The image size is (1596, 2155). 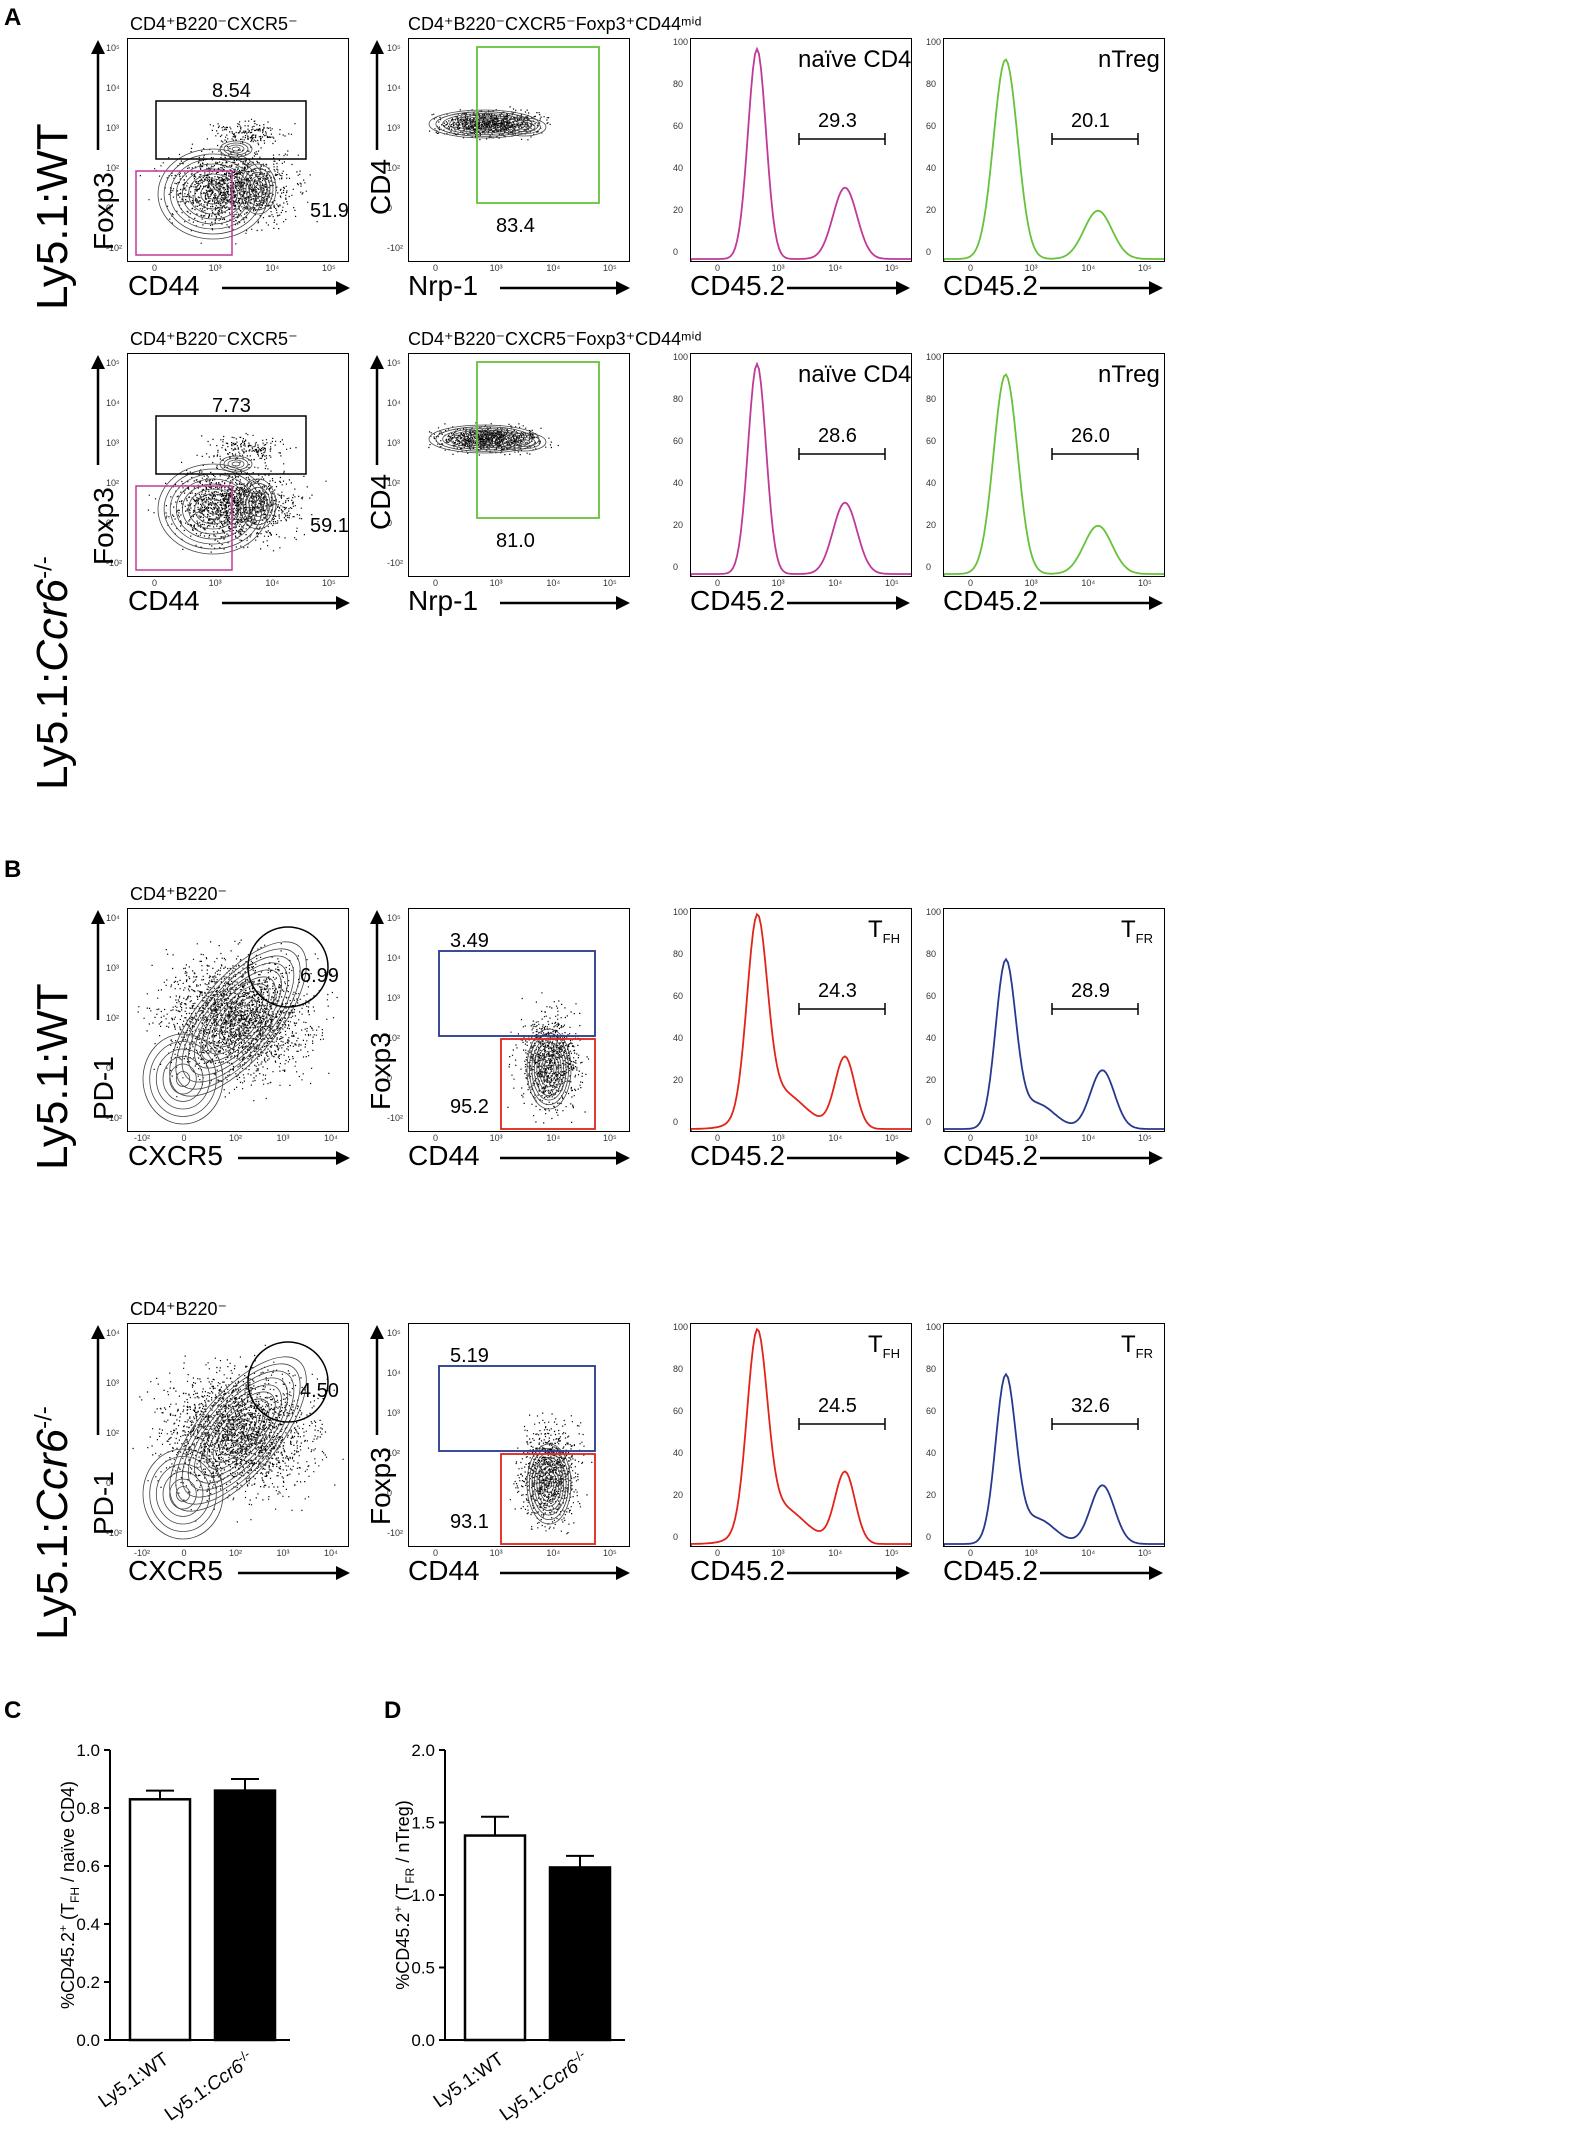 What do you see at coordinates (114, 1118) in the screenshot?
I see `tick-b1y-wt-4: -10²` at bounding box center [114, 1118].